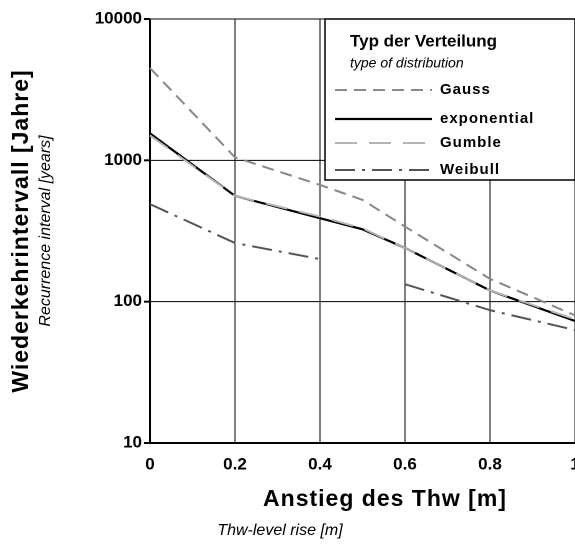  What do you see at coordinates (471, 142) in the screenshot?
I see `legend-label: Gumble` at bounding box center [471, 142].